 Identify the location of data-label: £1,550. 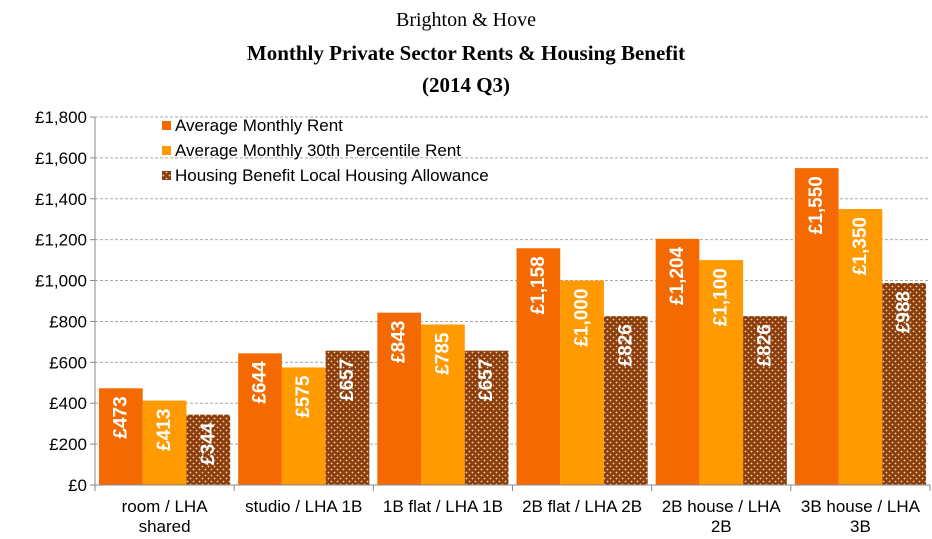
(816, 205).